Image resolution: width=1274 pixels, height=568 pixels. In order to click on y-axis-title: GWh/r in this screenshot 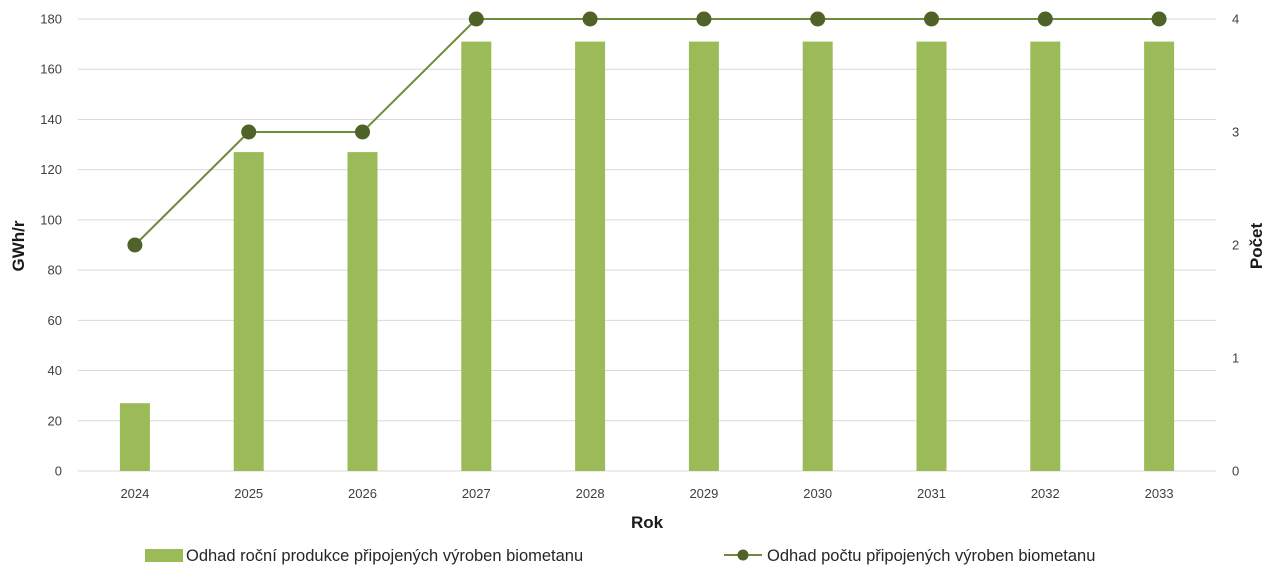, I will do `click(18, 245)`.